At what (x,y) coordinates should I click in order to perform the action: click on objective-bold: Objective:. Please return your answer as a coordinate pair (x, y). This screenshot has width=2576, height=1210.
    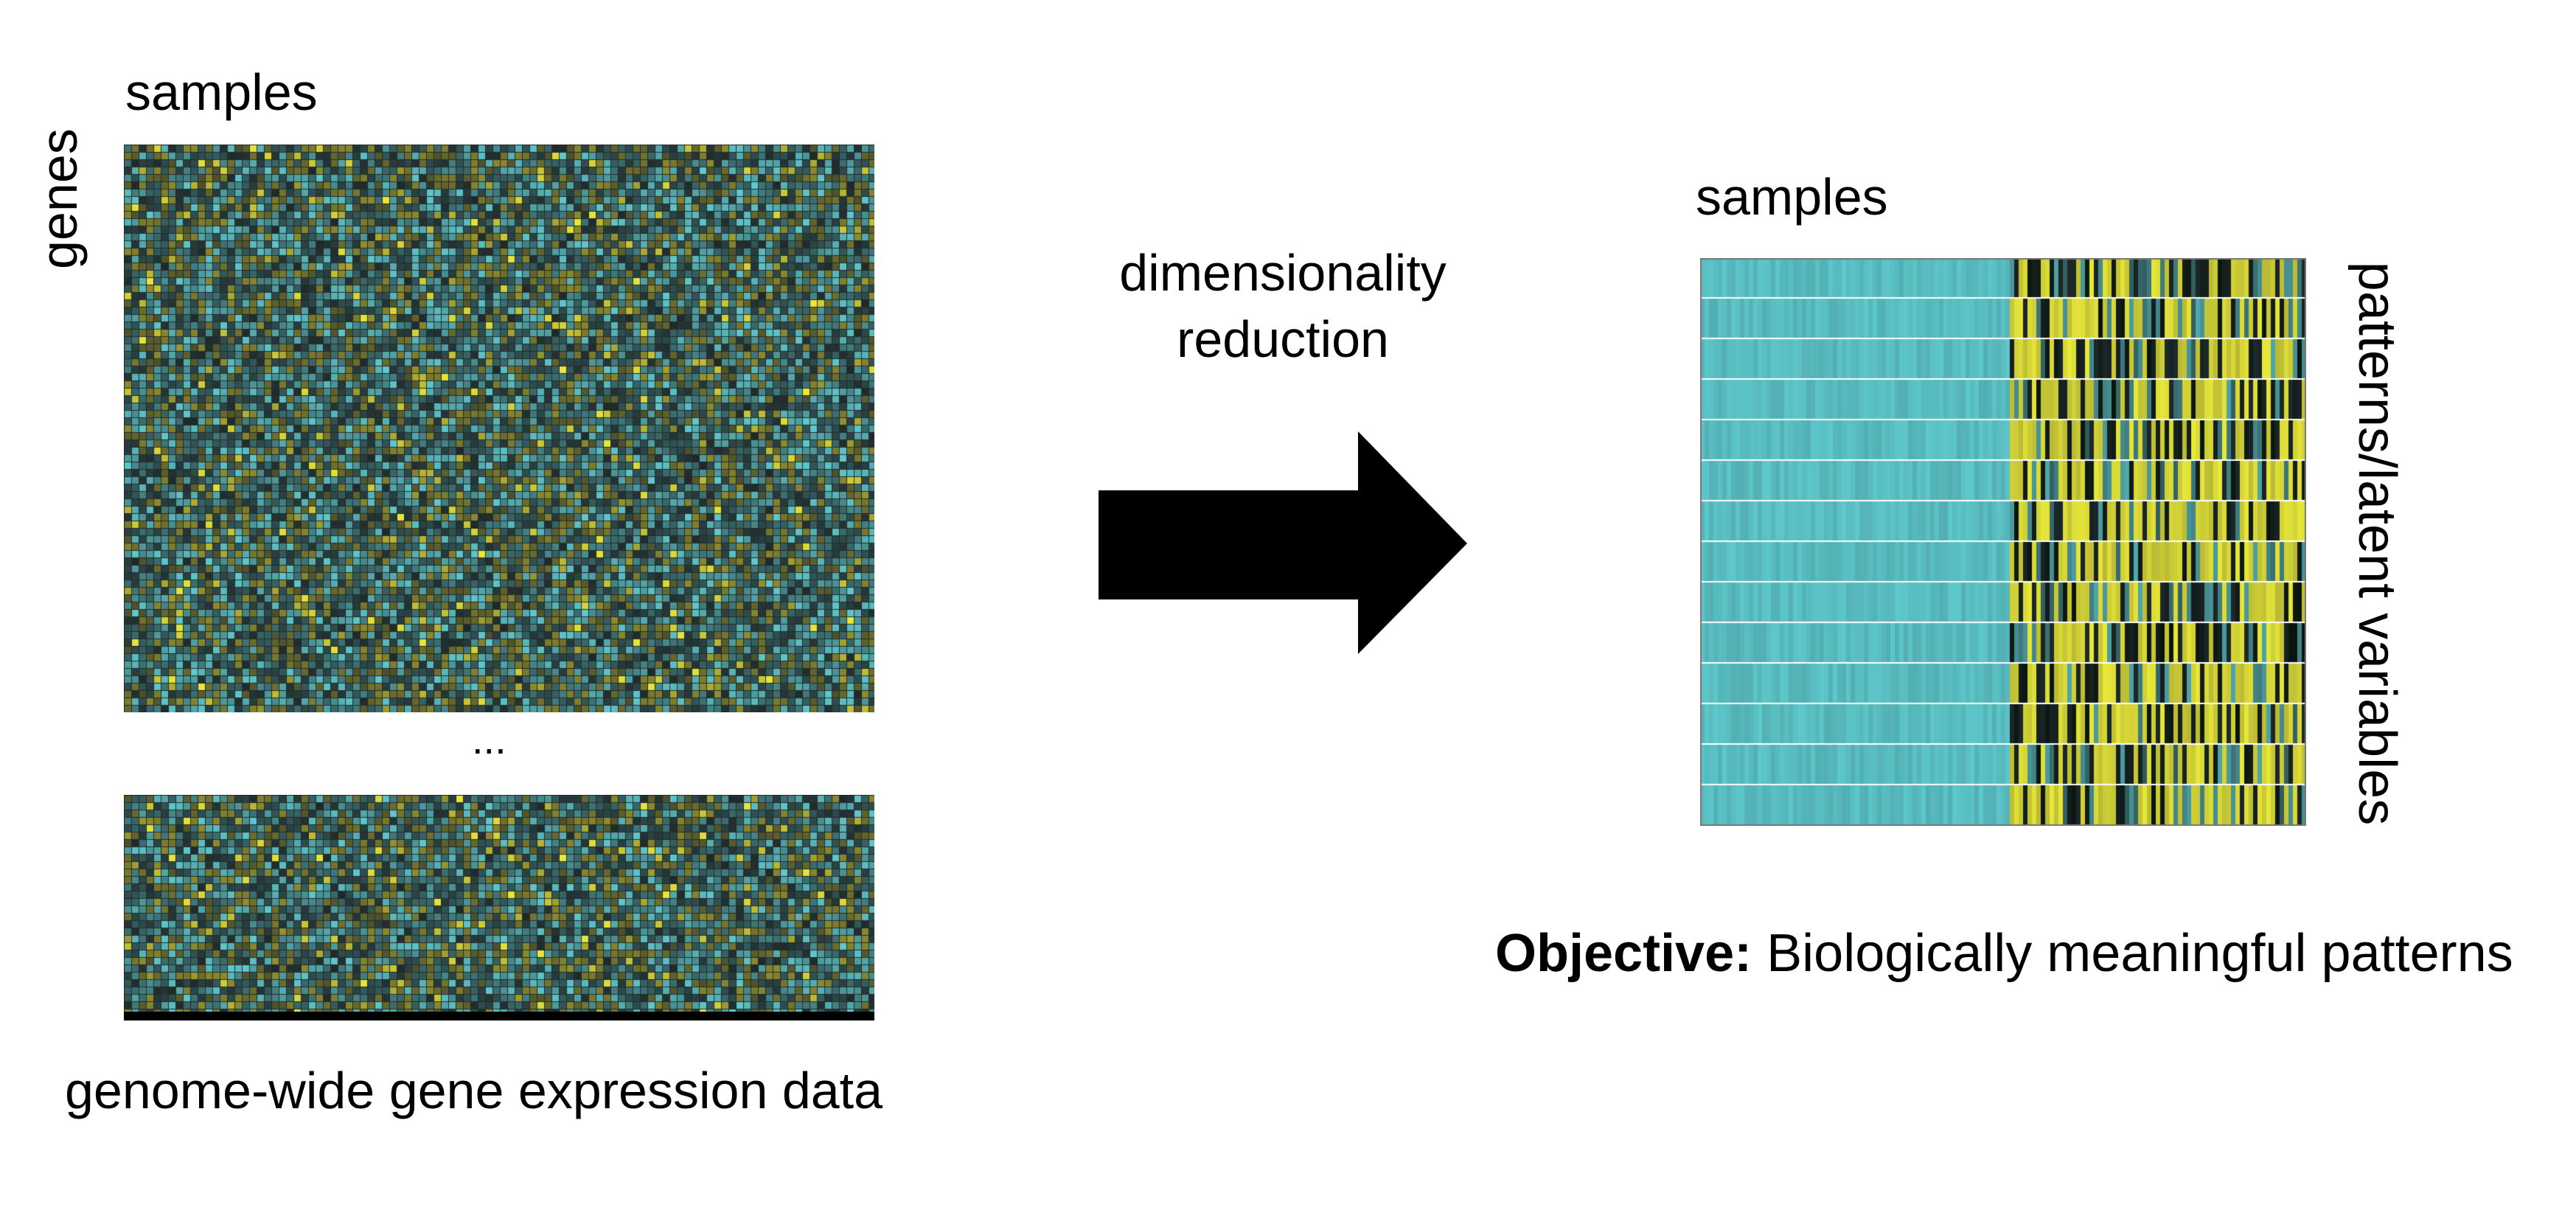
    Looking at the image, I should click on (1624, 953).